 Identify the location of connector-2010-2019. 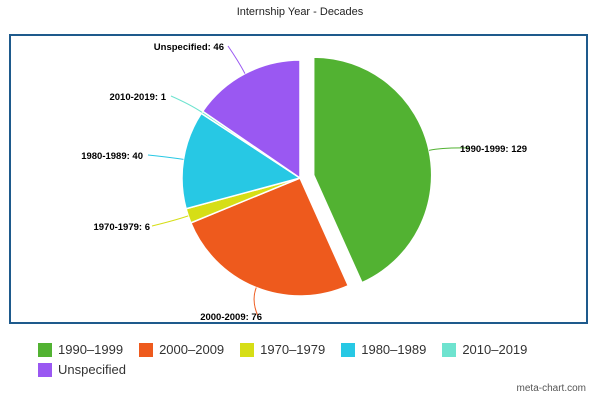
(186, 104).